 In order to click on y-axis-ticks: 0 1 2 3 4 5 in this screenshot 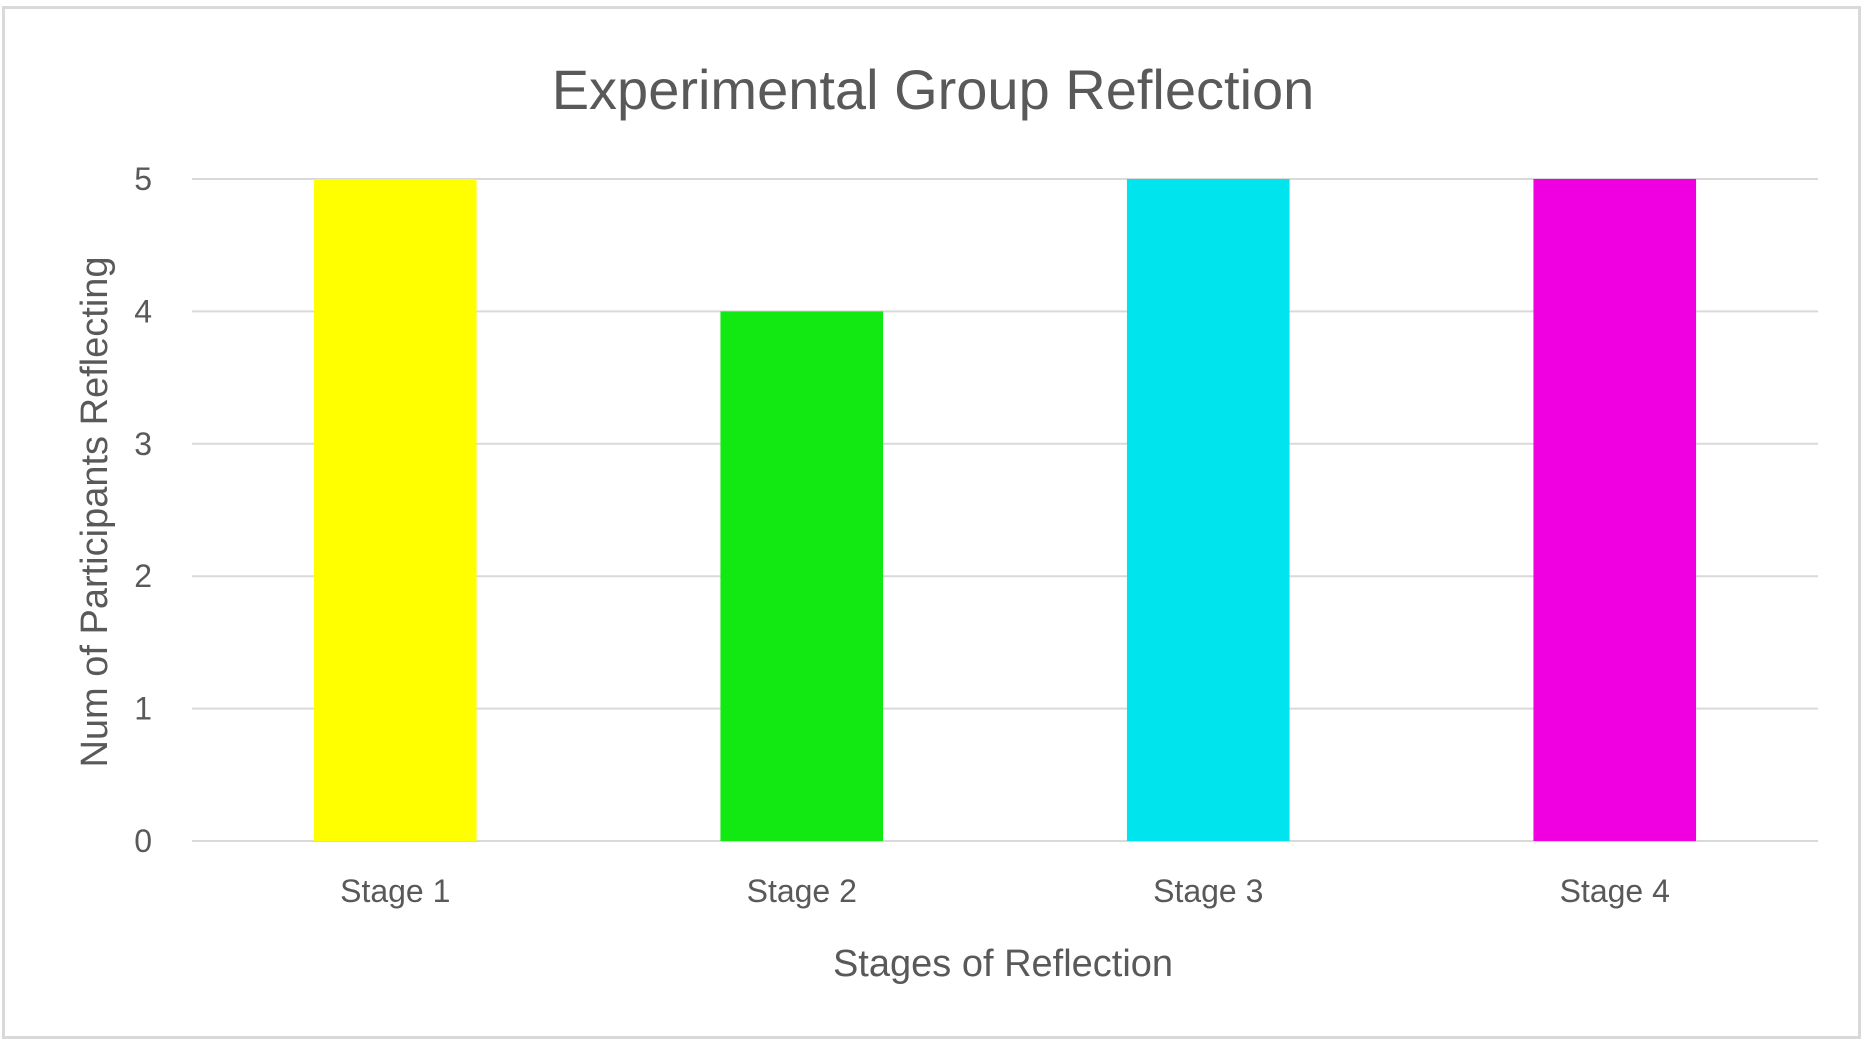, I will do `click(143, 510)`.